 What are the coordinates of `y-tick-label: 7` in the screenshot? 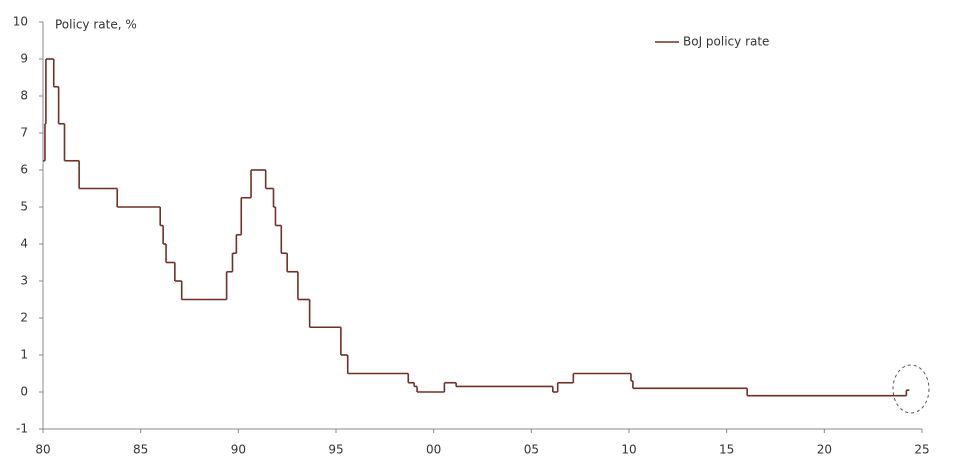 It's located at (24, 133).